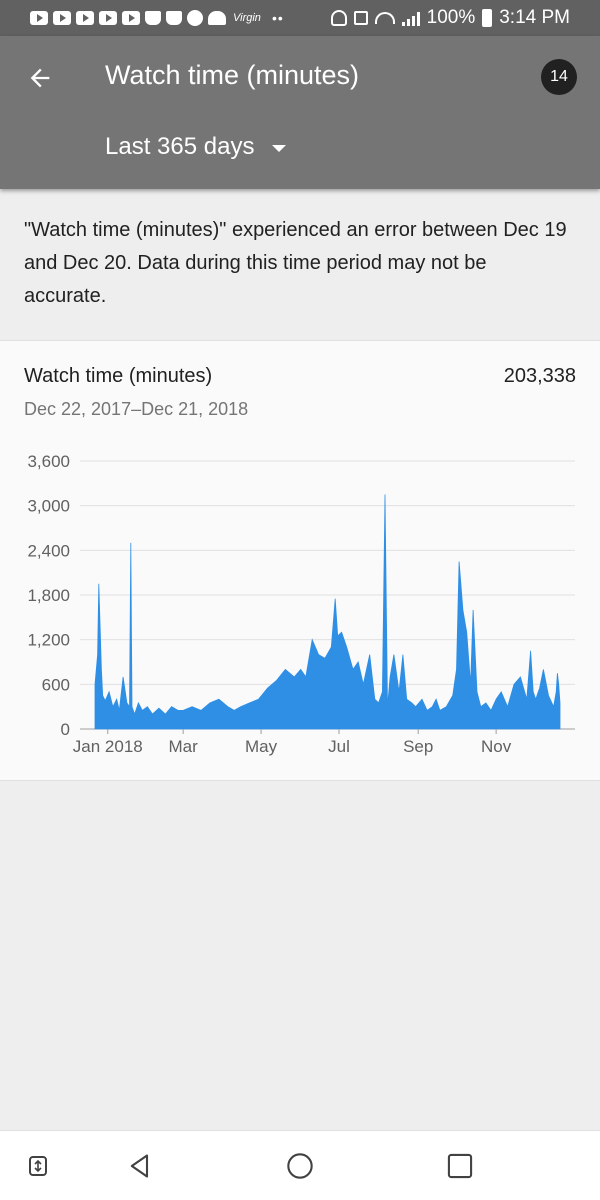  I want to click on date-range-label: Last 365 days, so click(180, 146).